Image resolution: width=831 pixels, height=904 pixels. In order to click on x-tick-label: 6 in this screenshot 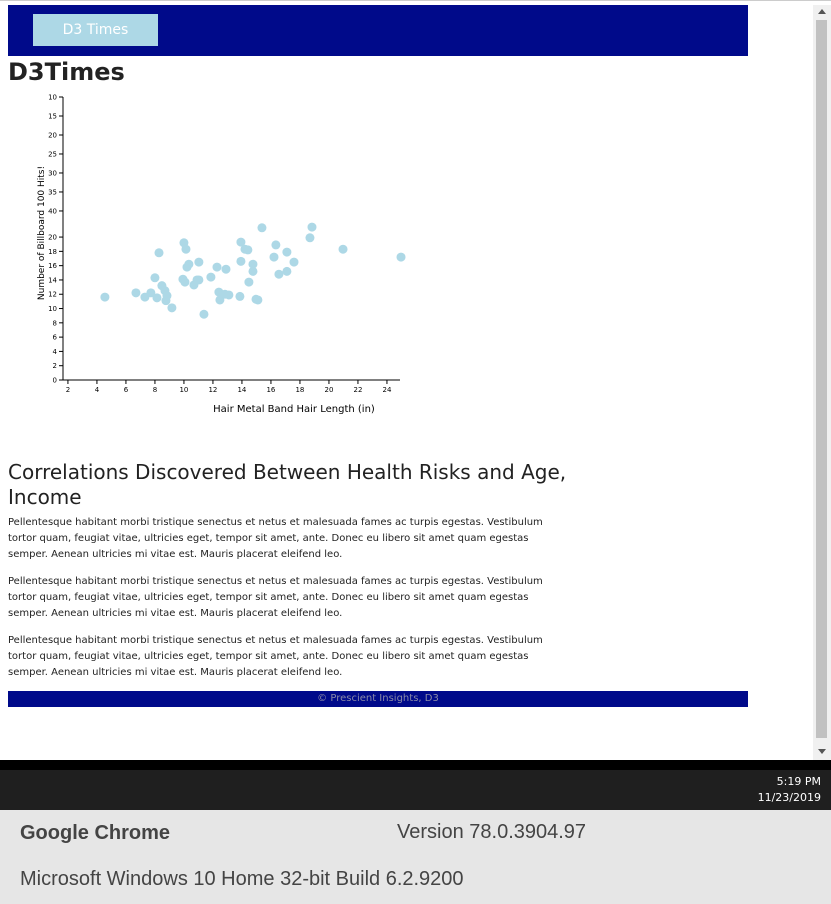, I will do `click(126, 390)`.